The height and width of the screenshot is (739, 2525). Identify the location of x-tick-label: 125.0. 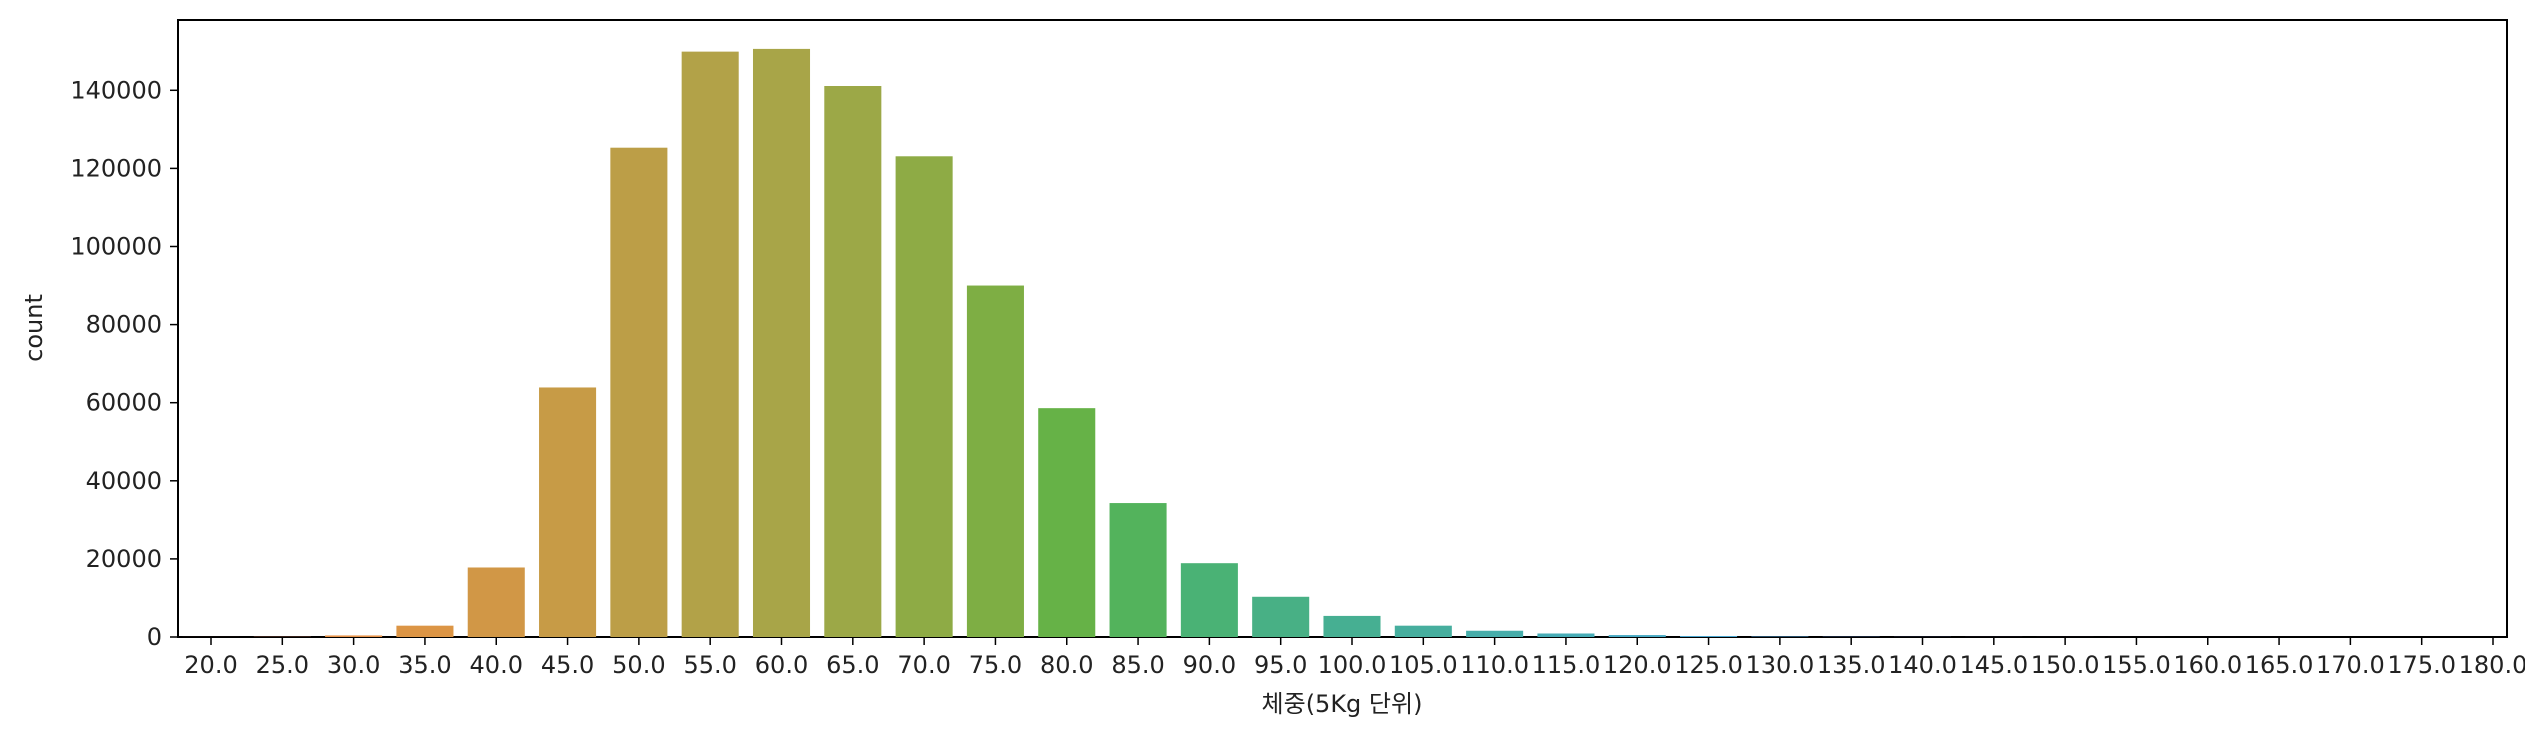
(1708, 665).